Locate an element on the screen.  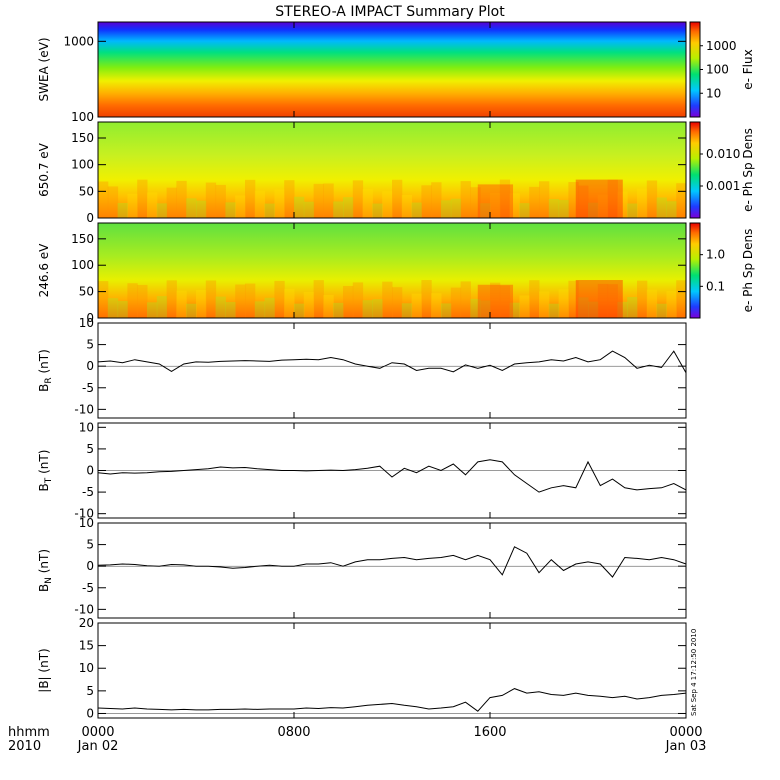
colorbar-tick-label: 1000 is located at coordinates (721, 46).